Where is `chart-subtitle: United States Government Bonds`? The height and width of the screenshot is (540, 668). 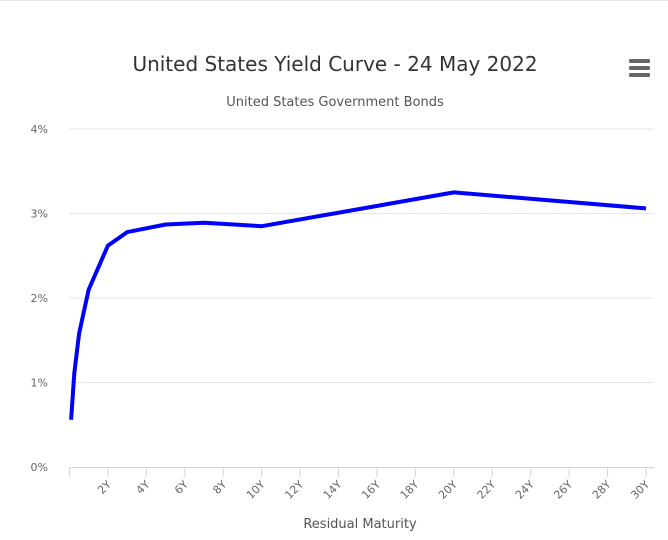
chart-subtitle: United States Government Bonds is located at coordinates (335, 102).